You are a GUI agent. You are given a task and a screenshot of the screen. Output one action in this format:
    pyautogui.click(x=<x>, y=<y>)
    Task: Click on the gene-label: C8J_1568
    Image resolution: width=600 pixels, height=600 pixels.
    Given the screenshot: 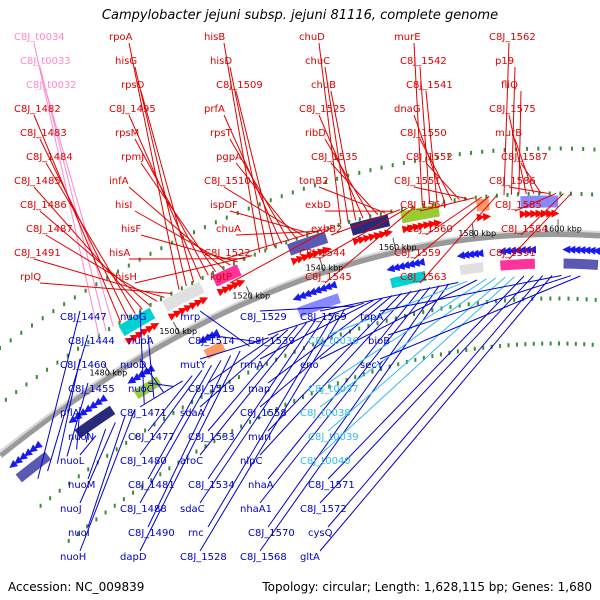 What is the action you would take?
    pyautogui.click(x=263, y=557)
    